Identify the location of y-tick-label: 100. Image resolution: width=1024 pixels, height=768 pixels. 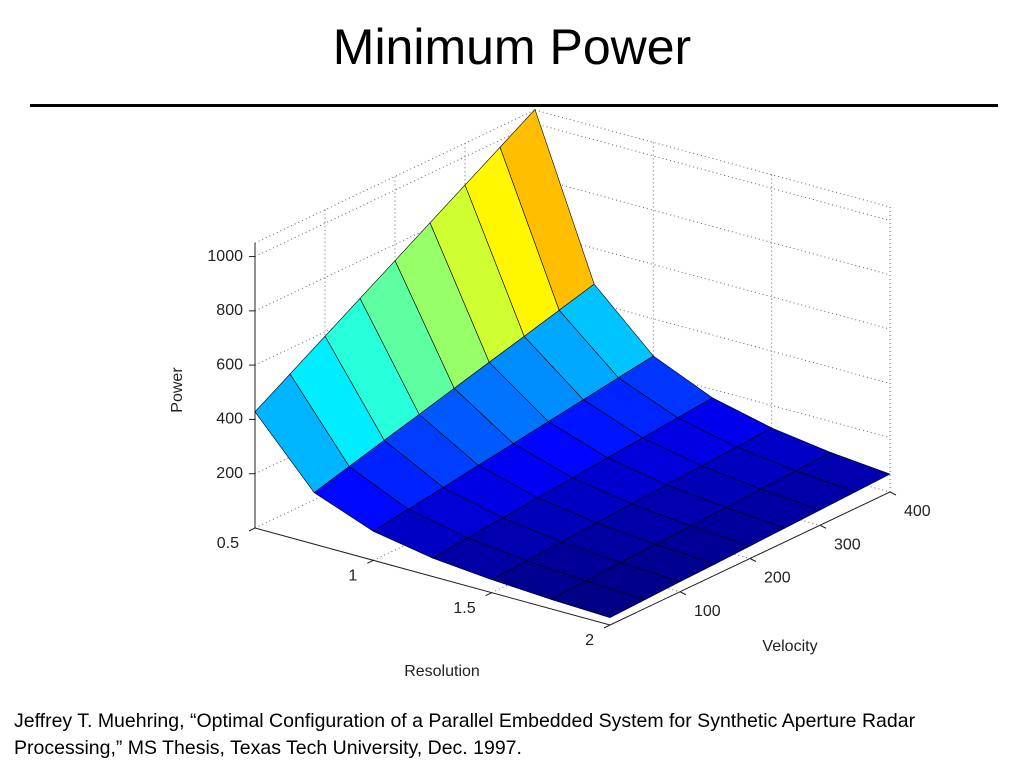
(707, 611).